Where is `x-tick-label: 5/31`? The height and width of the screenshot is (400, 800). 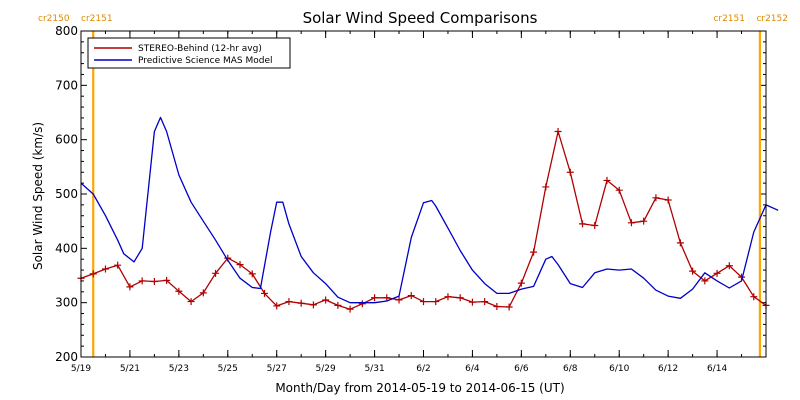 x-tick-label: 5/31 is located at coordinates (374, 369).